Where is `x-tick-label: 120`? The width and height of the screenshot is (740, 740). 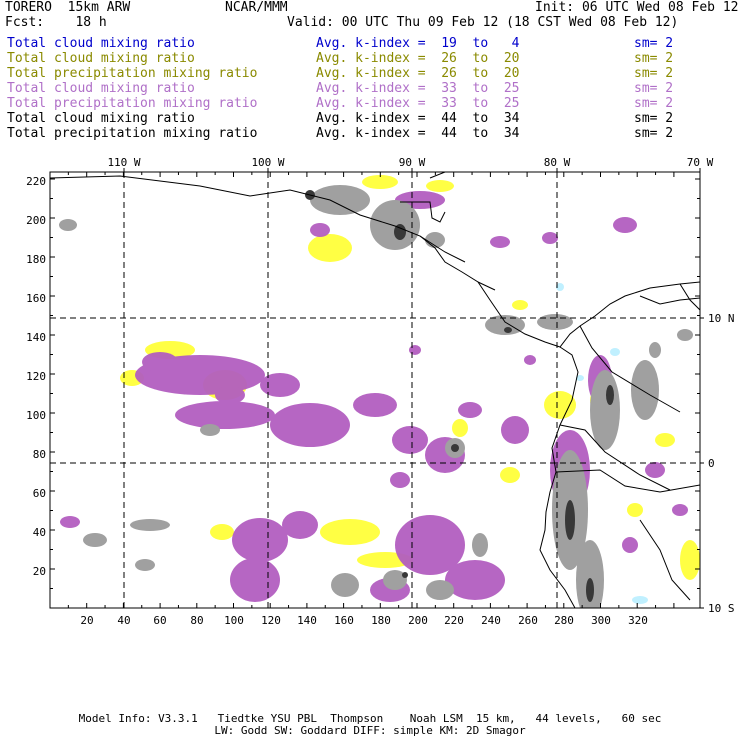
x-tick-label: 120 is located at coordinates (271, 620).